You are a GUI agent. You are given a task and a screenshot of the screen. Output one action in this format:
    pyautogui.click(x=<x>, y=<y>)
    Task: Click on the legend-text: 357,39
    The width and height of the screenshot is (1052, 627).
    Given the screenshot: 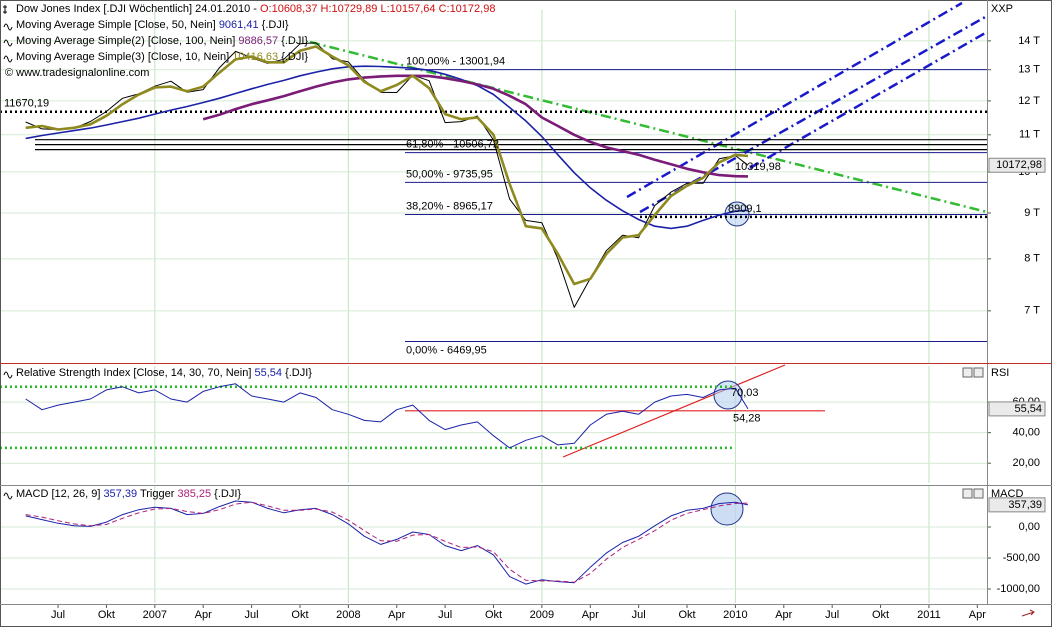 What is the action you would take?
    pyautogui.click(x=120, y=494)
    